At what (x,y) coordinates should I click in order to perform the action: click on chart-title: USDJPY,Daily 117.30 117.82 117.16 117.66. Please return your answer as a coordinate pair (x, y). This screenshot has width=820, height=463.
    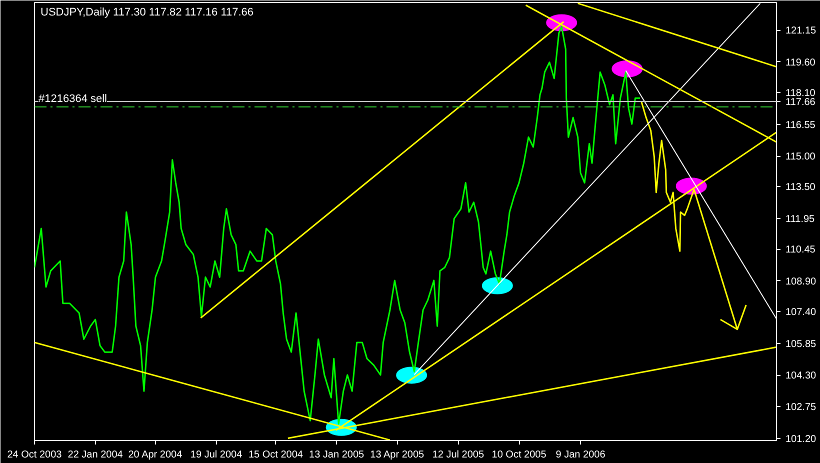
    Looking at the image, I should click on (147, 12).